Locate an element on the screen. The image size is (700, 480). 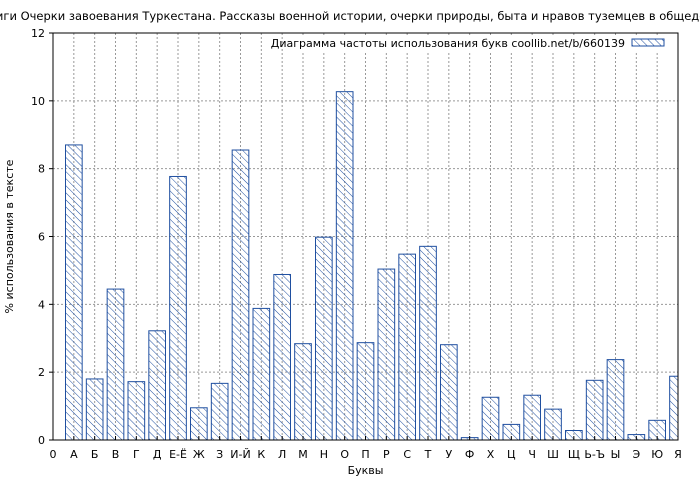
y-axis-label: % использования в тексте is located at coordinates (9, 236).